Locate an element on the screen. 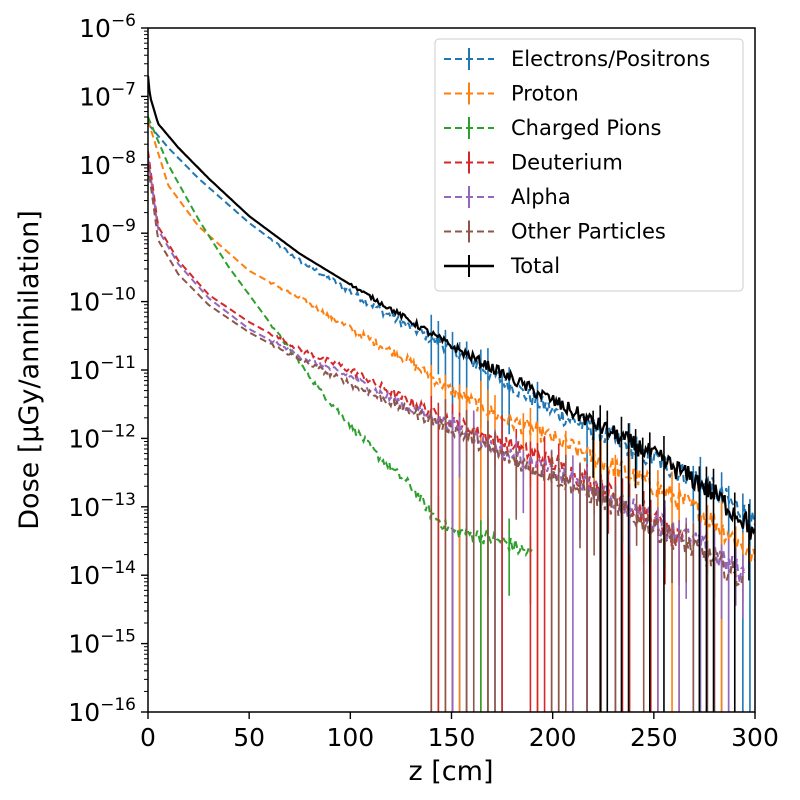 This screenshot has width=800, height=800. y-tick-label--15: 10⁻¹⁵ is located at coordinates (102, 643).